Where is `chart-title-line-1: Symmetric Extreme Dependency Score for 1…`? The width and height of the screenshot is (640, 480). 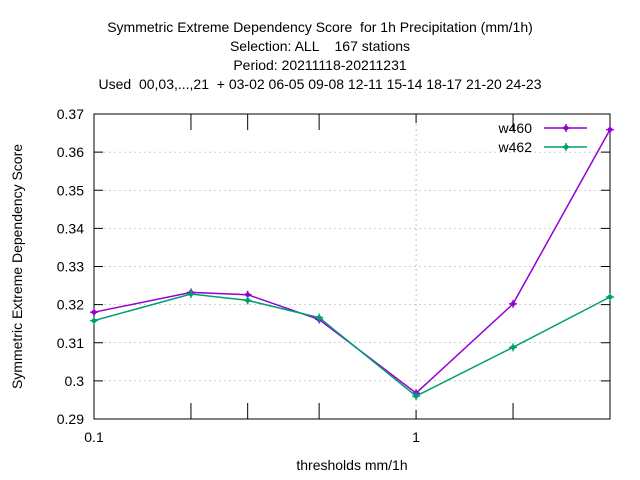 chart-title-line-1: Symmetric Extreme Dependency Score for 1… is located at coordinates (320, 27).